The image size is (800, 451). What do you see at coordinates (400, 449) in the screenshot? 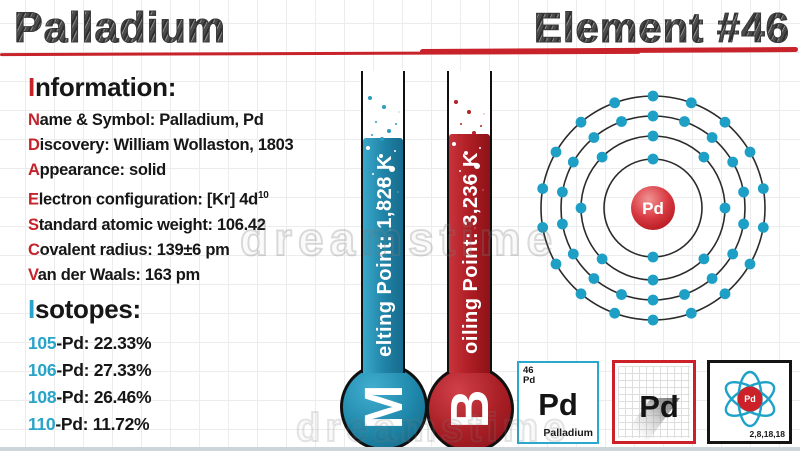
I see `bottom-strip` at bounding box center [400, 449].